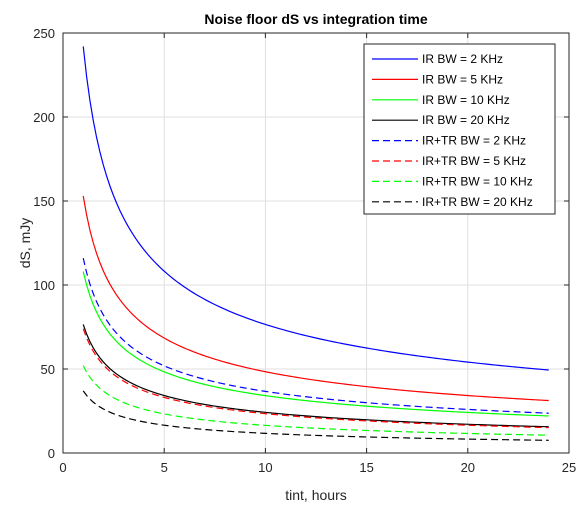 This screenshot has width=580, height=506. What do you see at coordinates (315, 495) in the screenshot?
I see `x-axis-label: tint, hours` at bounding box center [315, 495].